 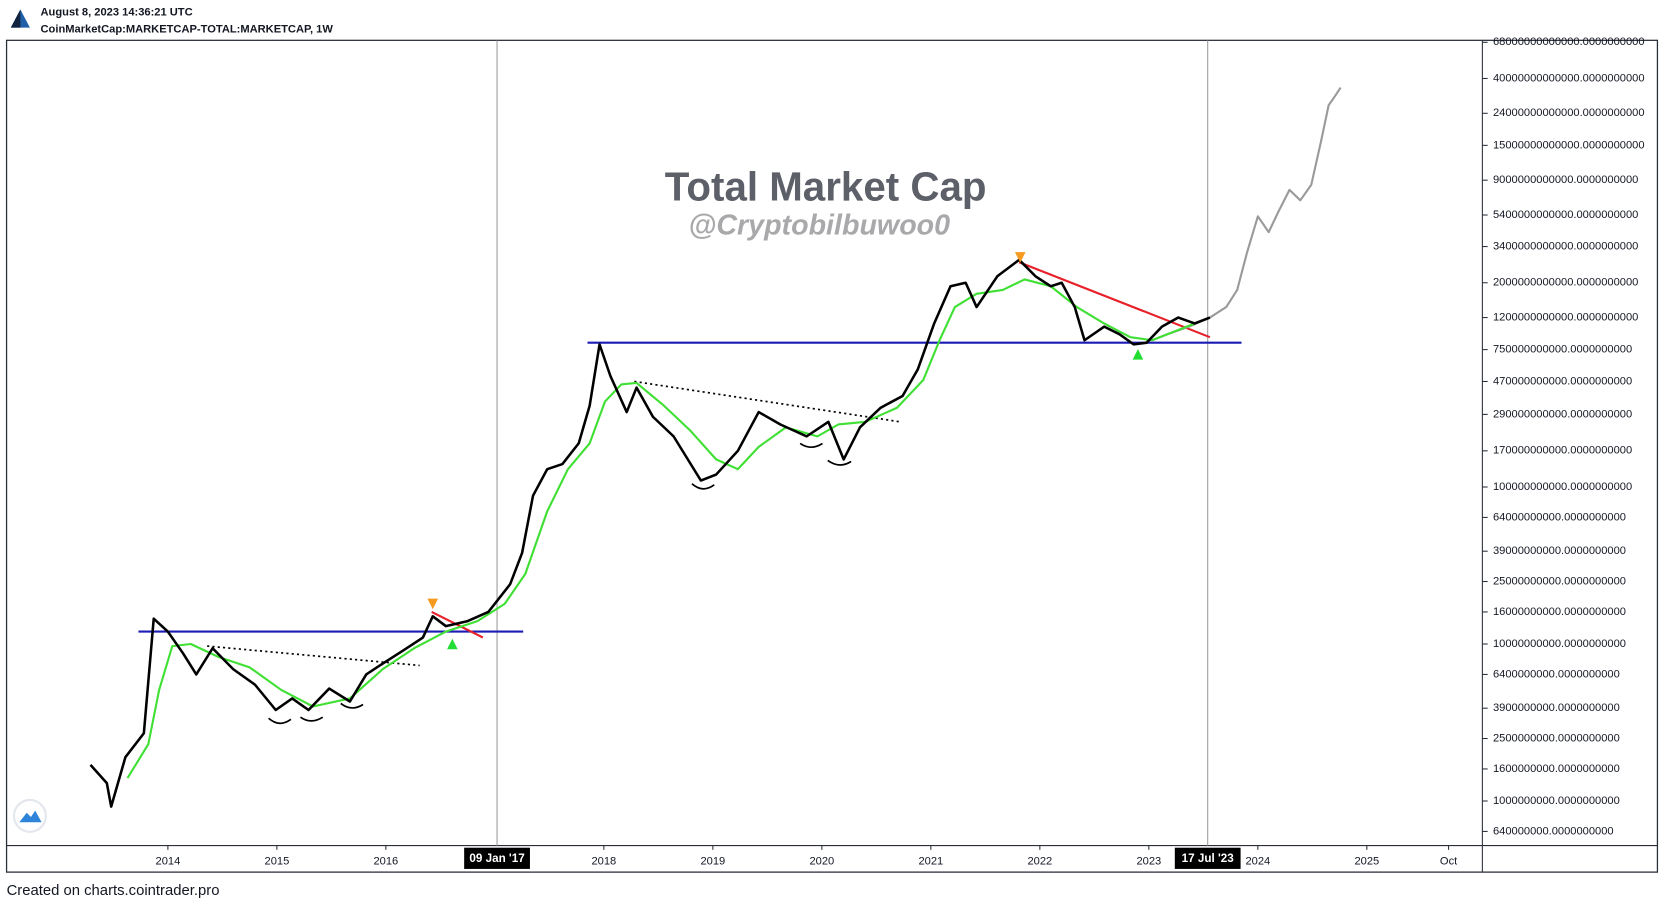 What do you see at coordinates (1039, 861) in the screenshot?
I see `x-tick-label: 2022` at bounding box center [1039, 861].